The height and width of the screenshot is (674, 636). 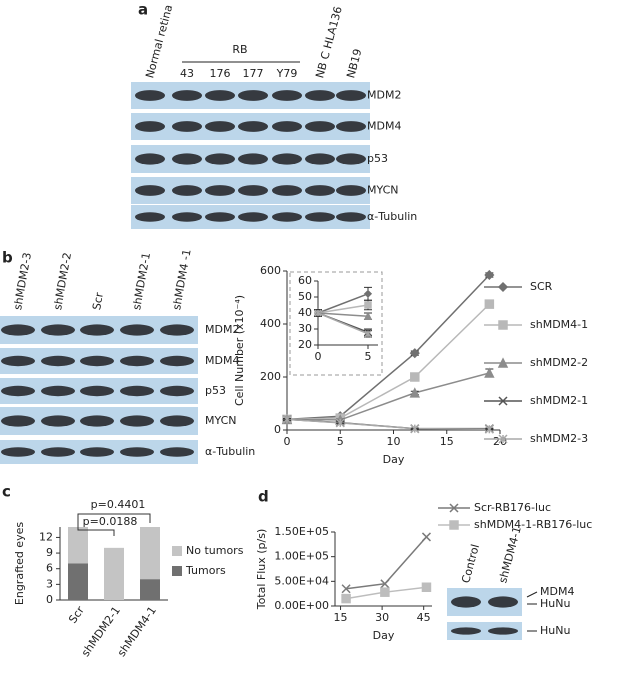 What do you see at coordinates (532, 594) in the screenshot?
I see `label-leader` at bounding box center [532, 594].